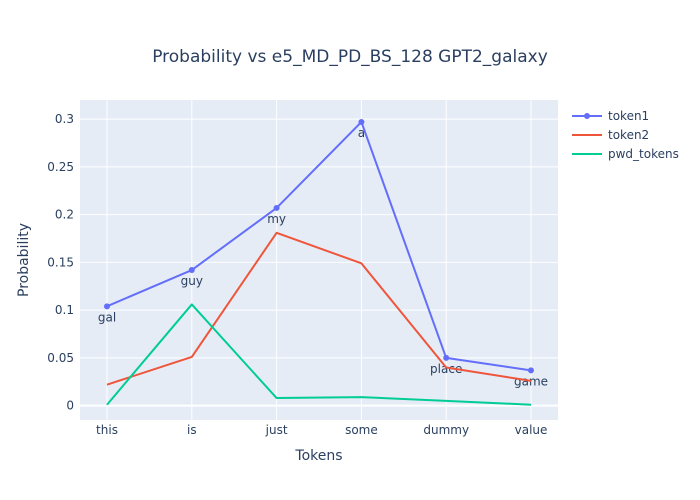  What do you see at coordinates (531, 430) in the screenshot?
I see `x-tick-label: value` at bounding box center [531, 430].